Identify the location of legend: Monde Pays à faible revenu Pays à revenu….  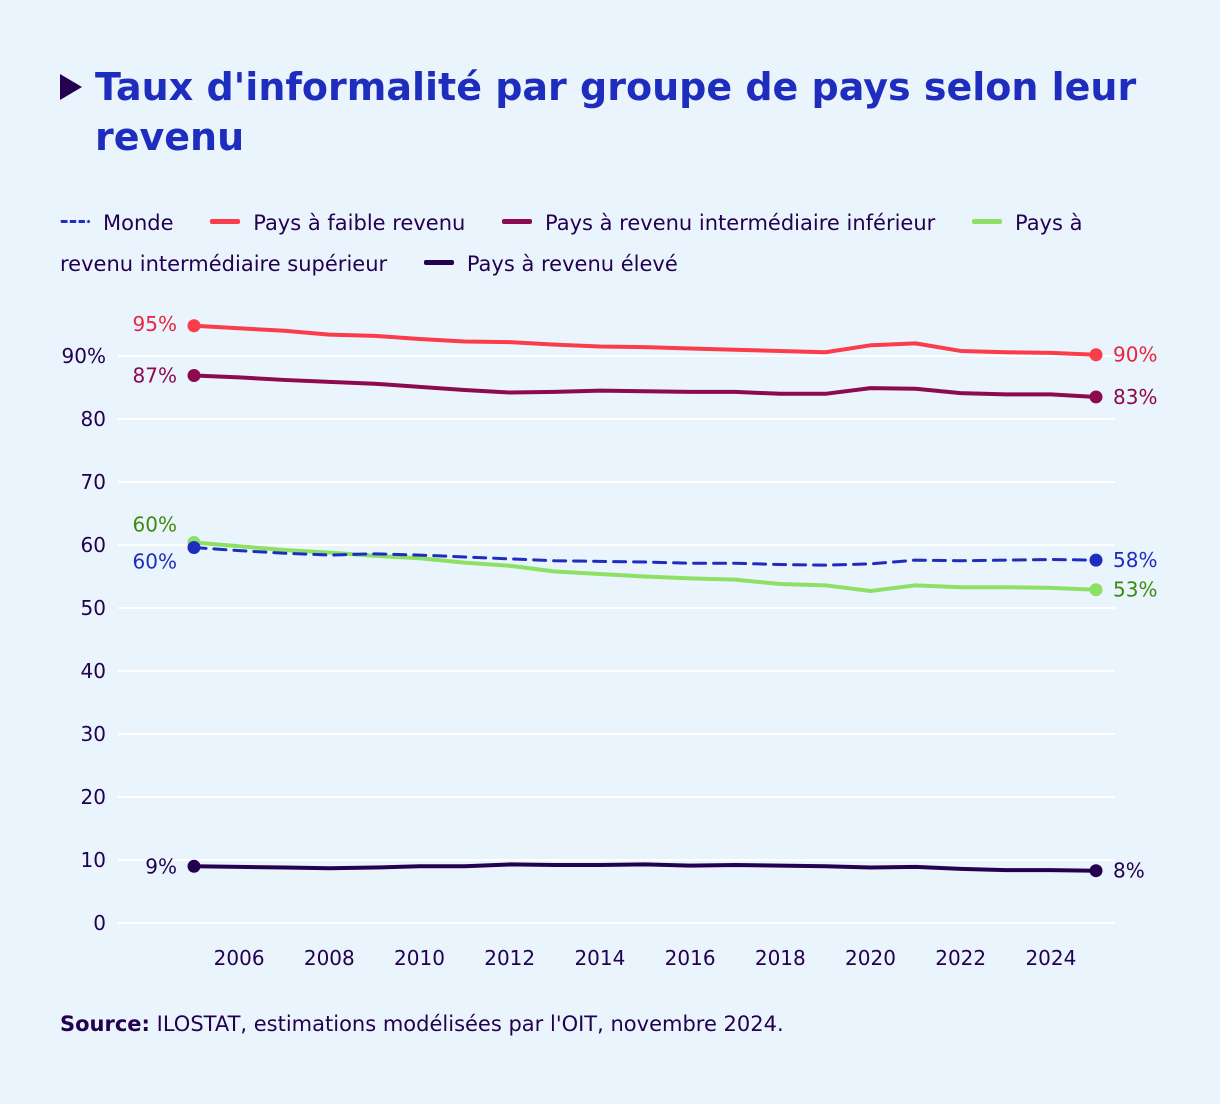
(605, 244).